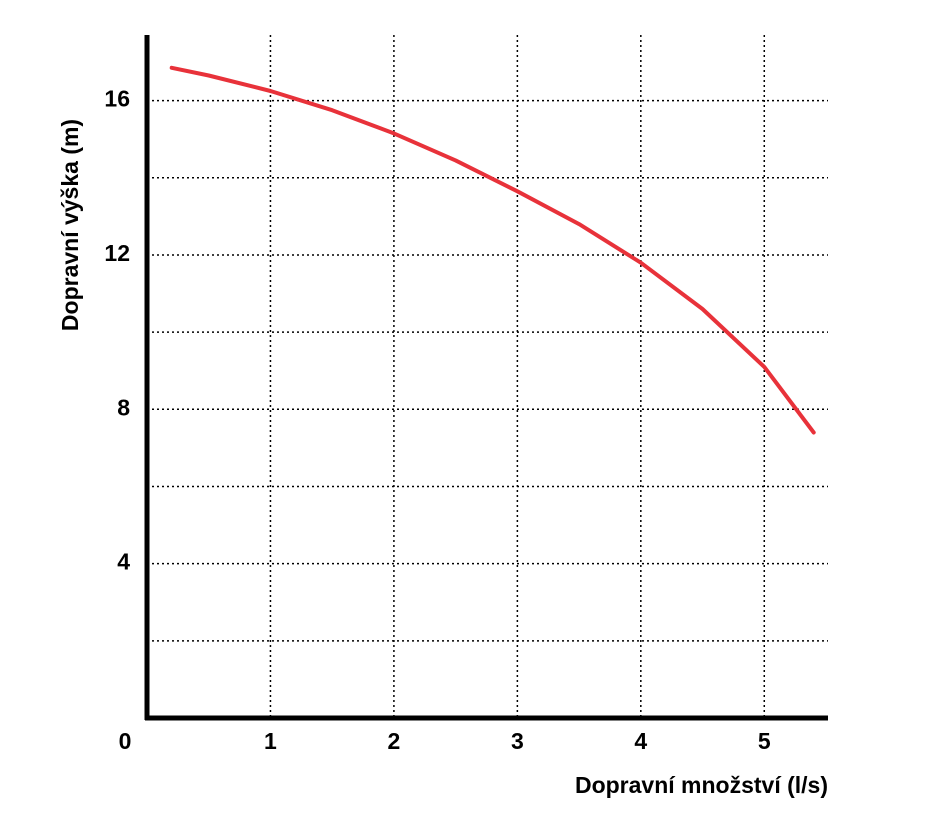 This screenshot has width=930, height=830. What do you see at coordinates (123, 562) in the screenshot?
I see `y-tick-label: 4` at bounding box center [123, 562].